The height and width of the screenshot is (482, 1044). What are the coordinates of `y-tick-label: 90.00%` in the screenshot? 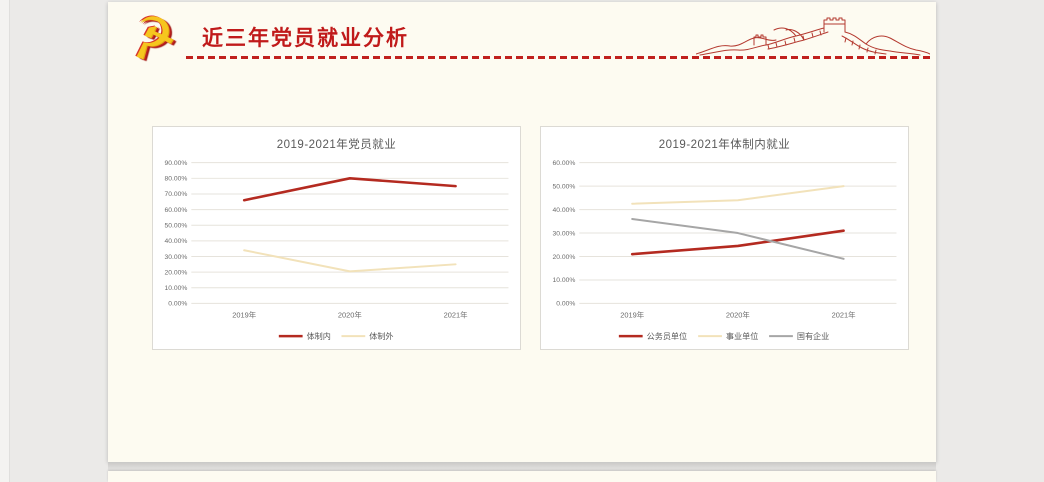 It's located at (176, 163).